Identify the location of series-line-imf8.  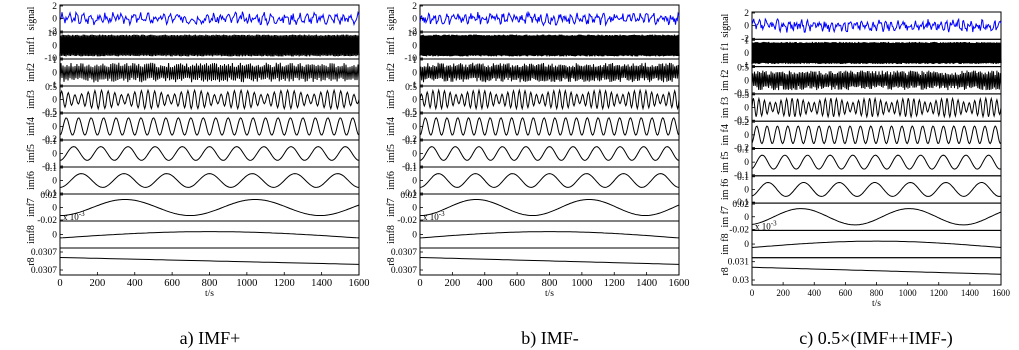
(209, 235).